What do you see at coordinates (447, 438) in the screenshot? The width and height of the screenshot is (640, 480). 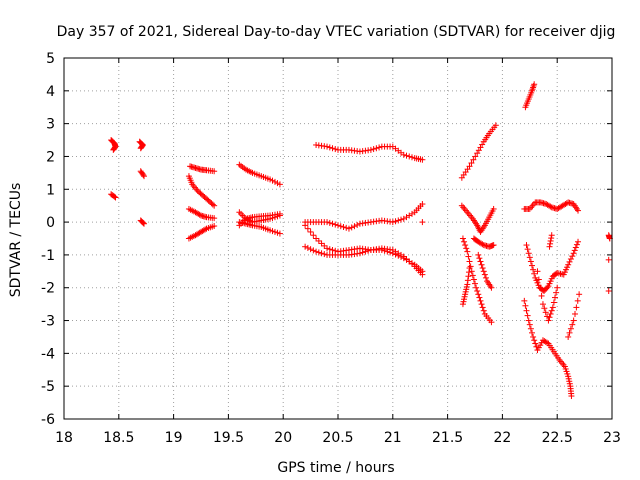 I see `x-tick-label: 21.5` at bounding box center [447, 438].